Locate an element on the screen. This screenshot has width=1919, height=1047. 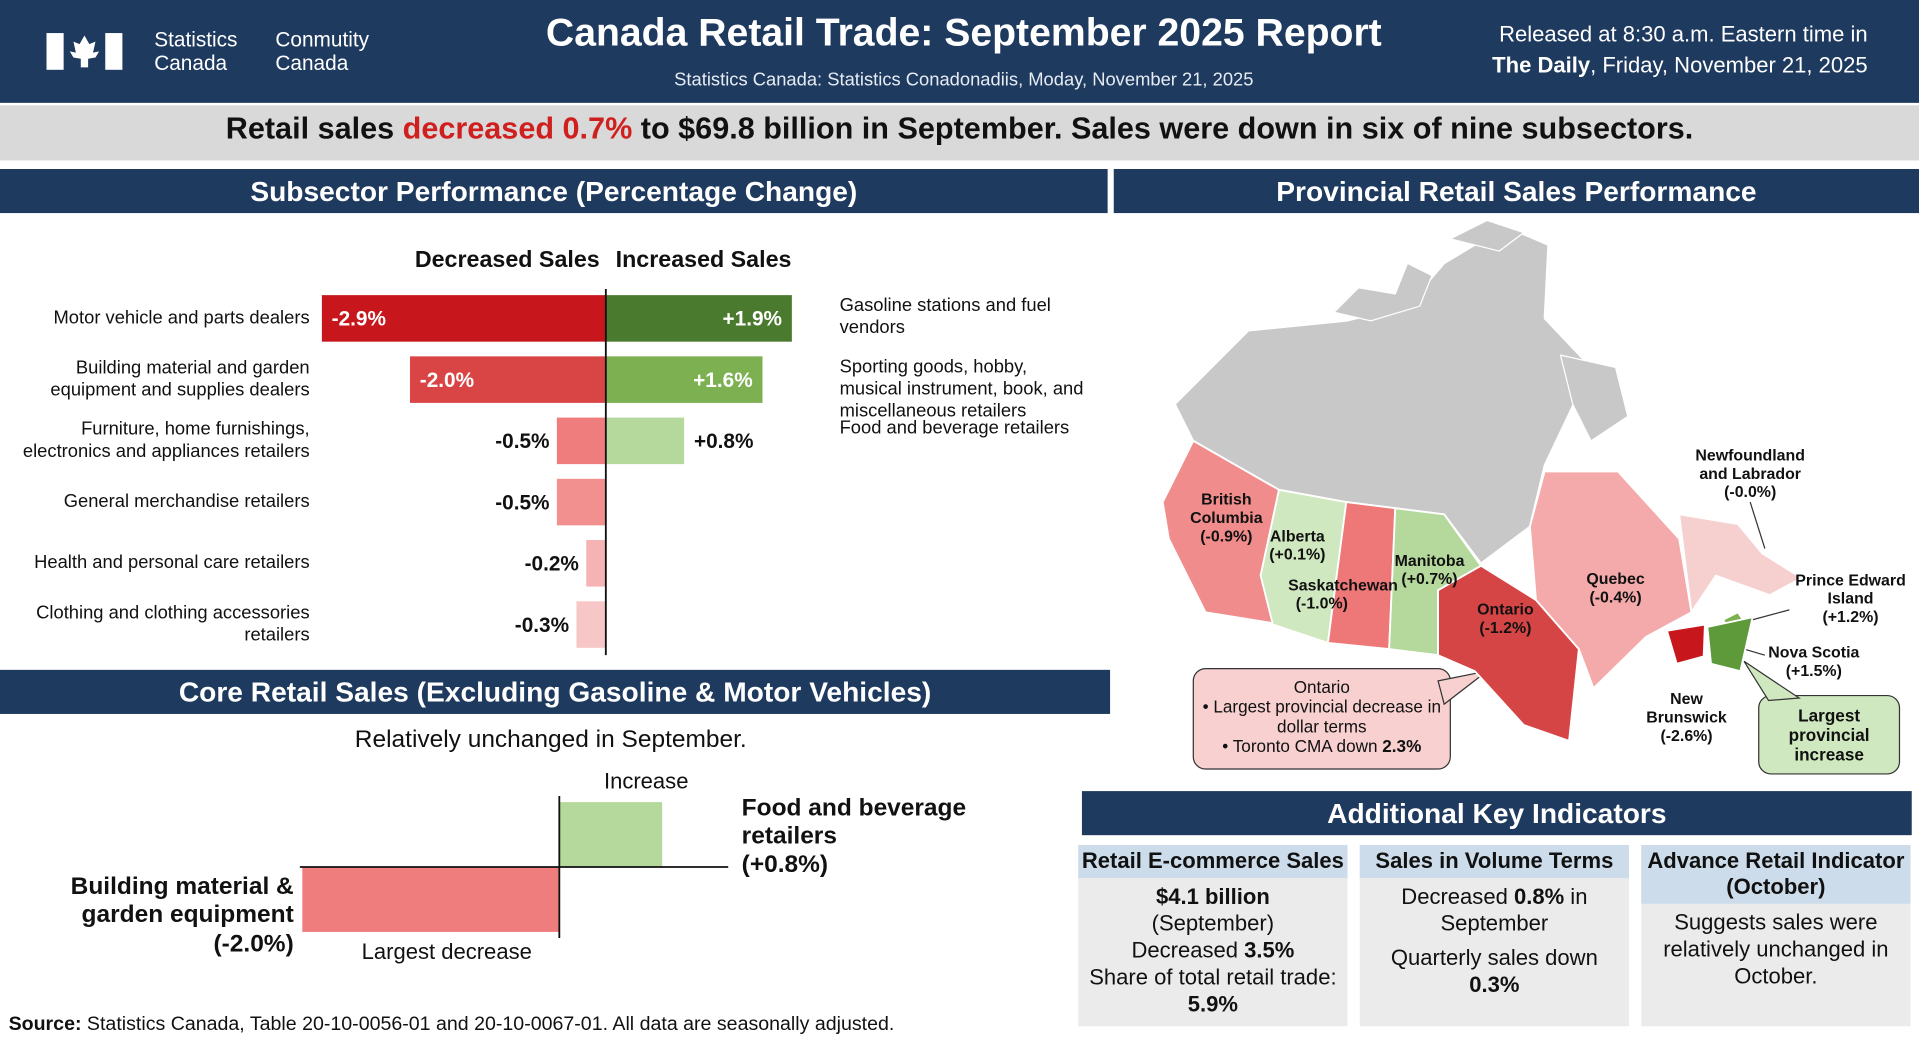
card-line: Share of total retail trade: is located at coordinates (1213, 977).